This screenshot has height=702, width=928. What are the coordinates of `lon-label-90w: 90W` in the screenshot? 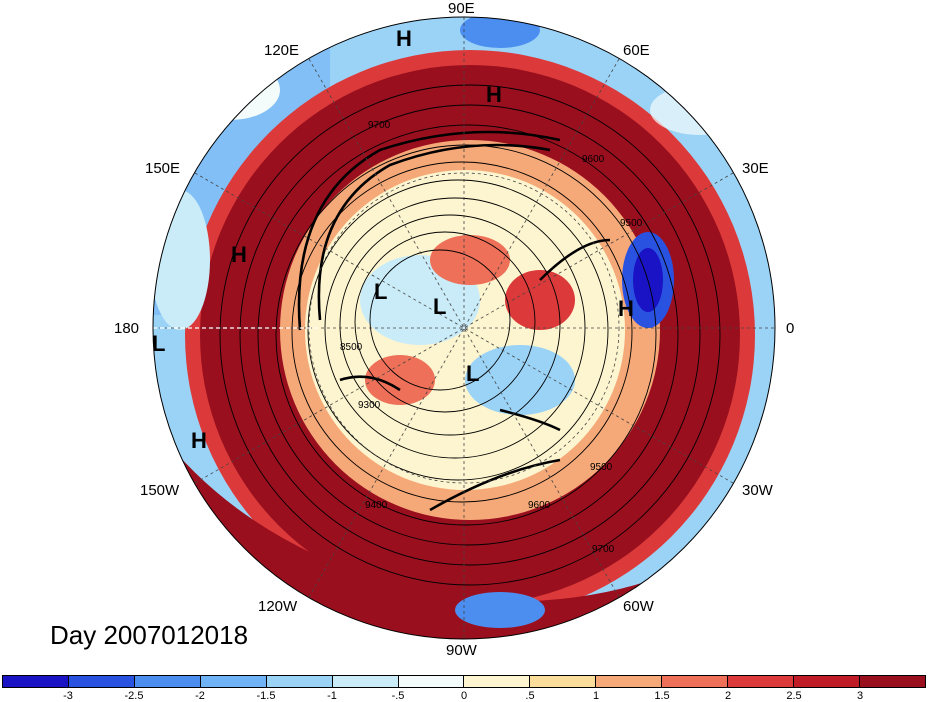 It's located at (461, 650).